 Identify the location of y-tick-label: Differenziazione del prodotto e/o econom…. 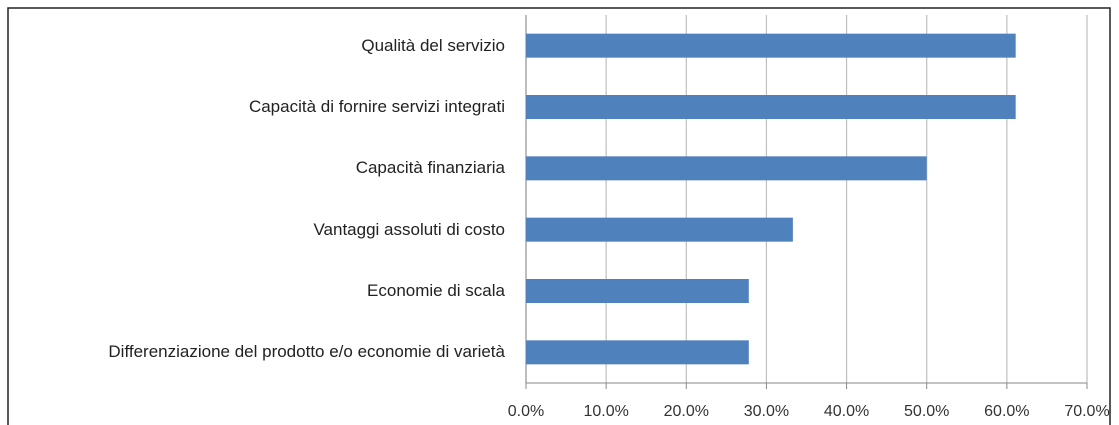
(306, 352).